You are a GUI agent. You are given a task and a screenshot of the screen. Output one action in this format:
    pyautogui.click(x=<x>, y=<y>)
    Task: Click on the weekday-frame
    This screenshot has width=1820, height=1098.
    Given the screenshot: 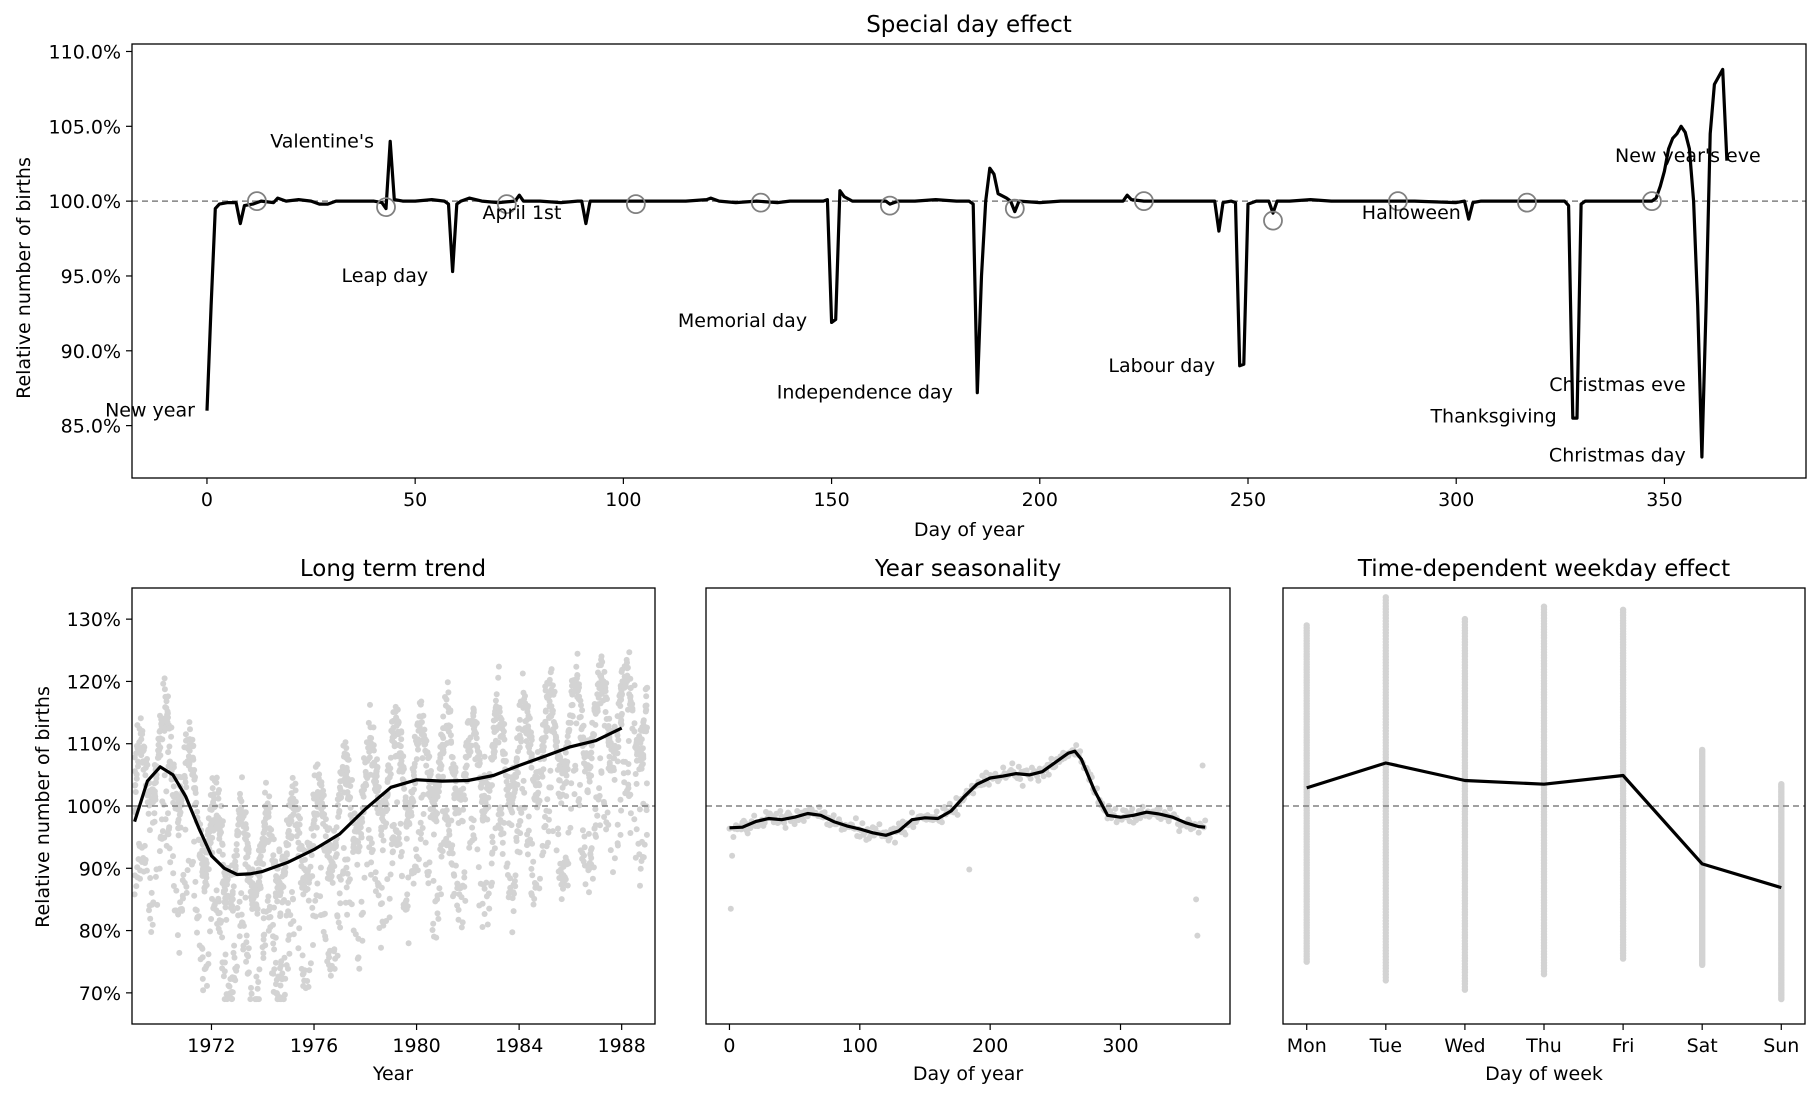 What is the action you would take?
    pyautogui.click(x=1544, y=806)
    